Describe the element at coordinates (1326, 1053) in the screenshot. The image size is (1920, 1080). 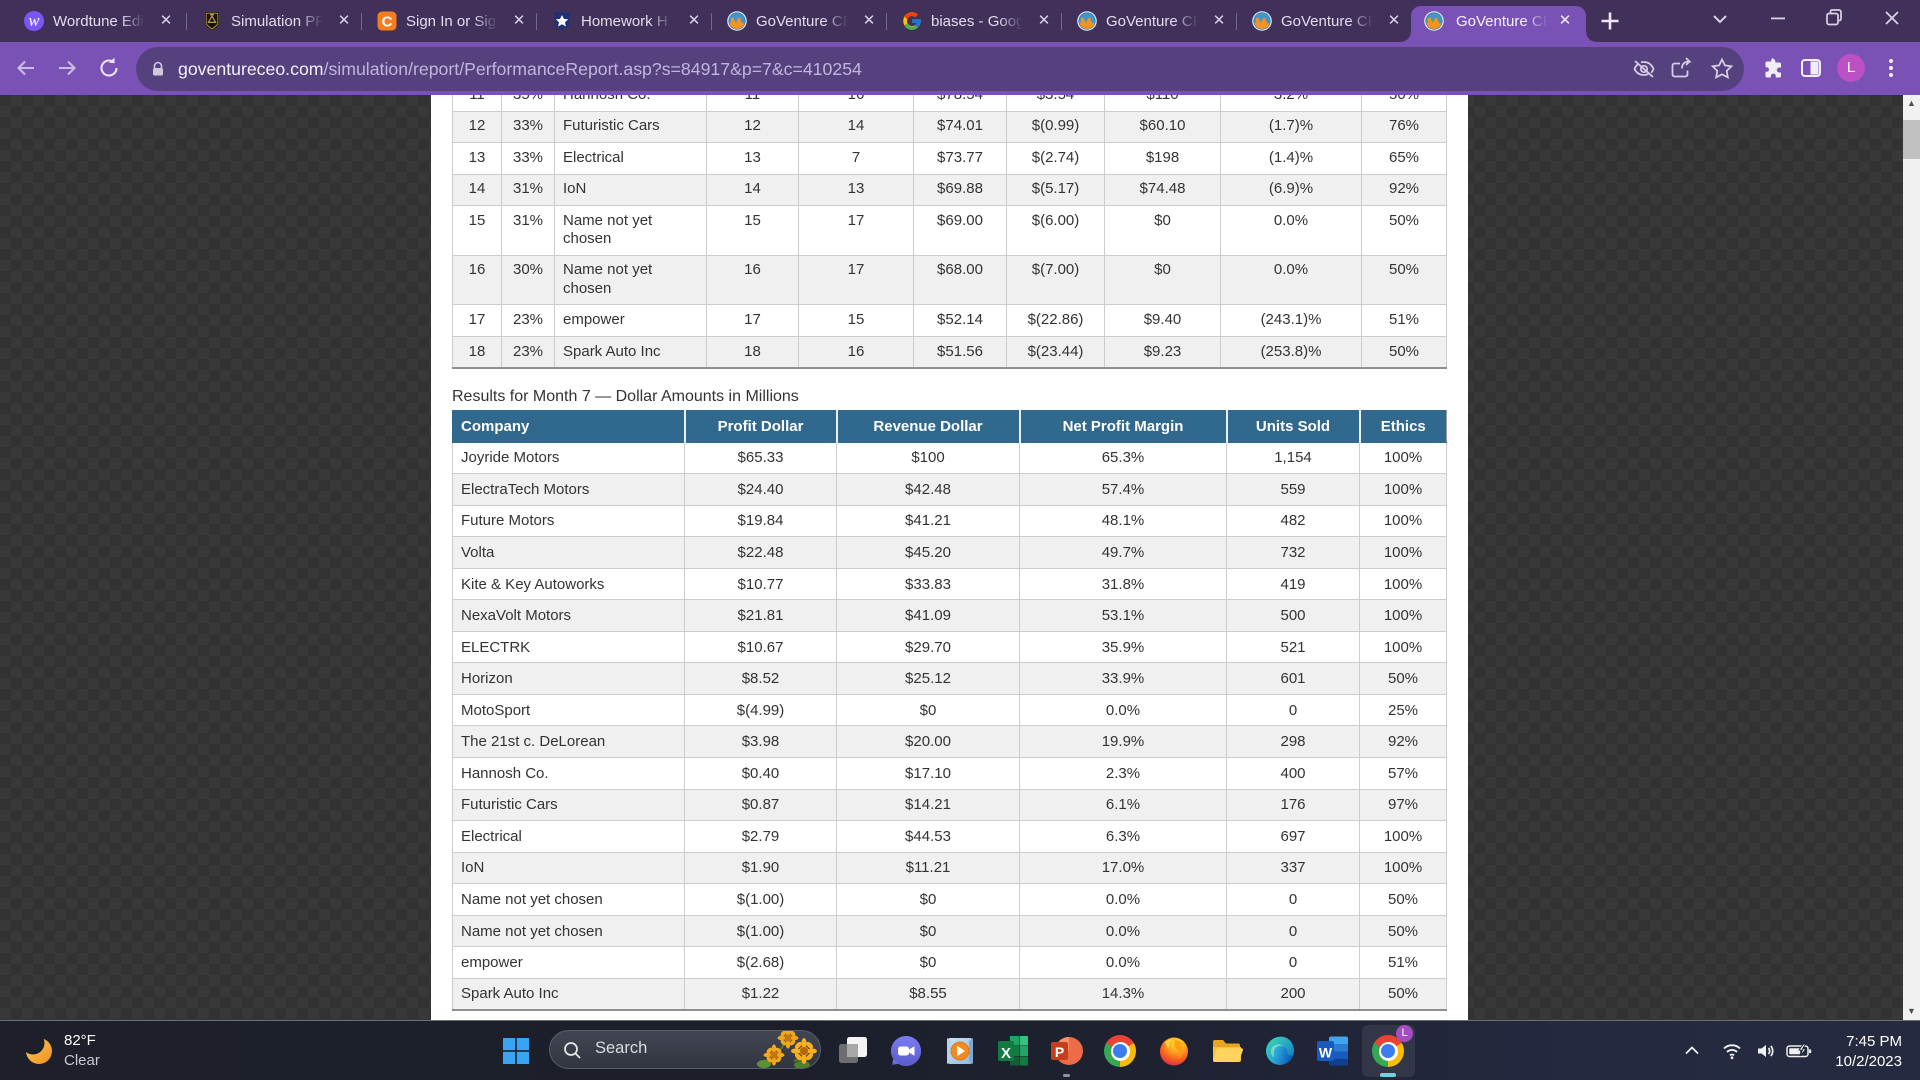
I see `svg-text: W` at that location.